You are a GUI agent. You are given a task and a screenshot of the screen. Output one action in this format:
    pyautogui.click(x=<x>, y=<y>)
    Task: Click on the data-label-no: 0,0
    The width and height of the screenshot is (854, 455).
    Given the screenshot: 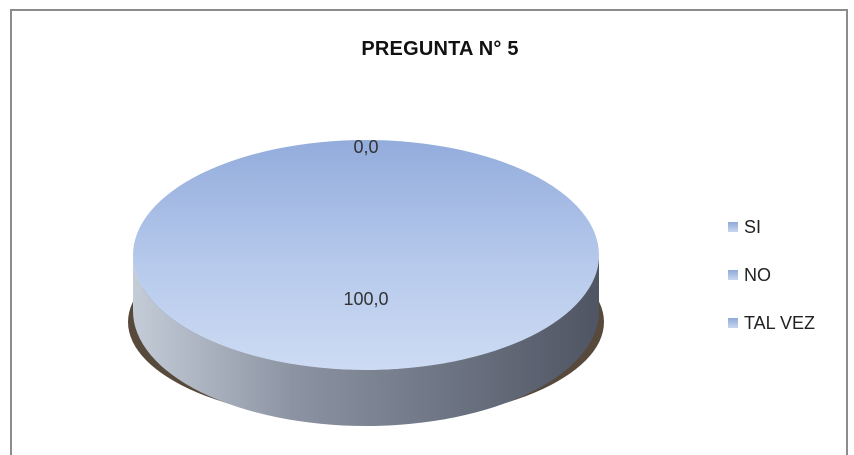 What is the action you would take?
    pyautogui.click(x=365, y=147)
    